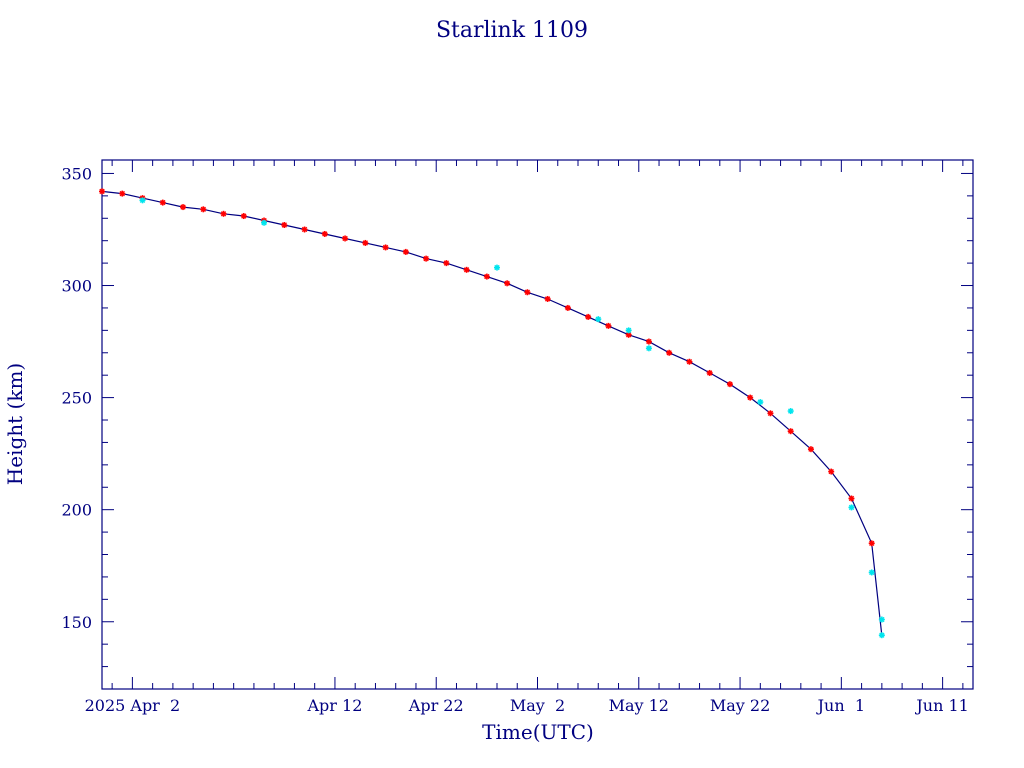 This screenshot has height=768, width=1024. What do you see at coordinates (15, 424) in the screenshot?
I see `y-axis-label: Height (km)` at bounding box center [15, 424].